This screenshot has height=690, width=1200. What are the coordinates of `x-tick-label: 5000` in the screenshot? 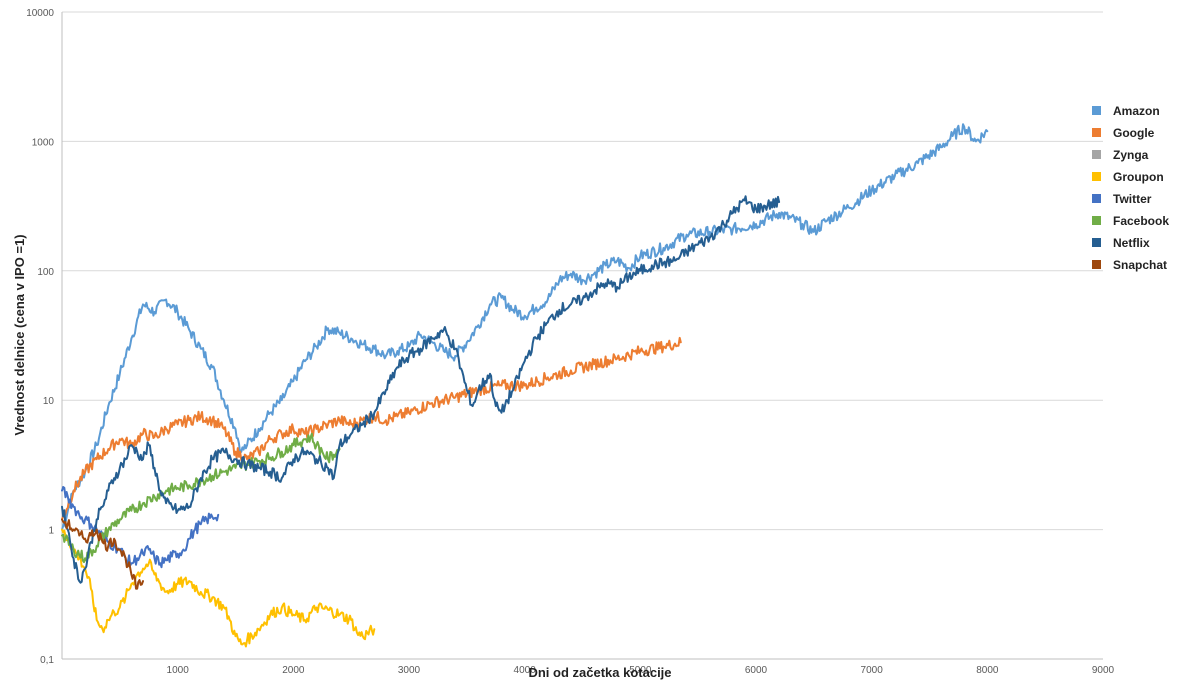 It's located at (640, 670).